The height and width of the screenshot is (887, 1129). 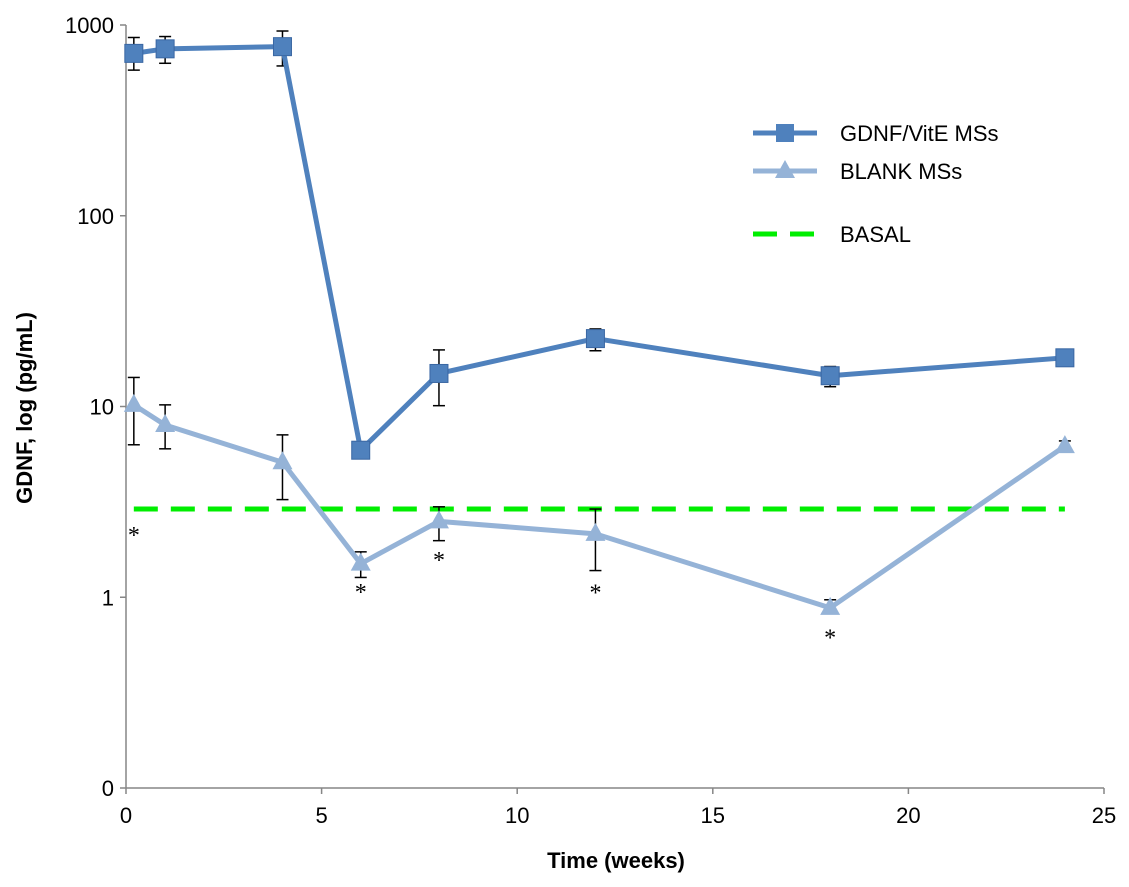 What do you see at coordinates (1104, 815) in the screenshot?
I see `x-tick-label: 25` at bounding box center [1104, 815].